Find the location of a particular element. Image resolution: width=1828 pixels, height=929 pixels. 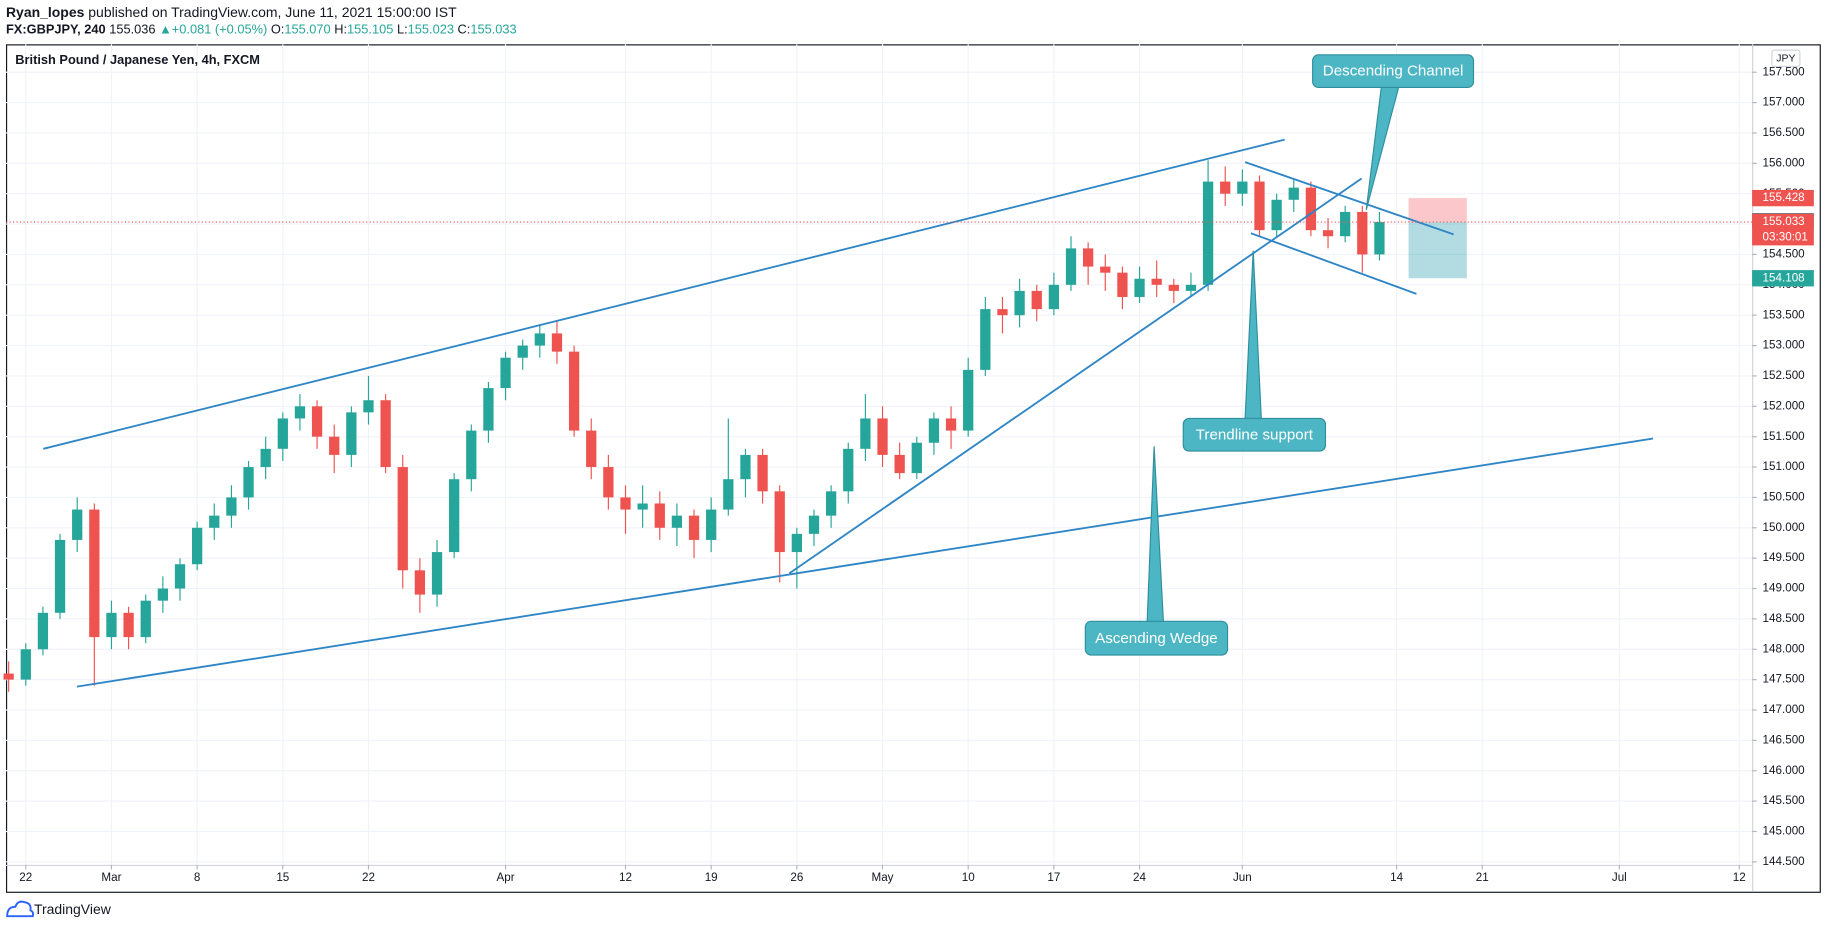

callout-text: Descending Channel is located at coordinates (1393, 71).